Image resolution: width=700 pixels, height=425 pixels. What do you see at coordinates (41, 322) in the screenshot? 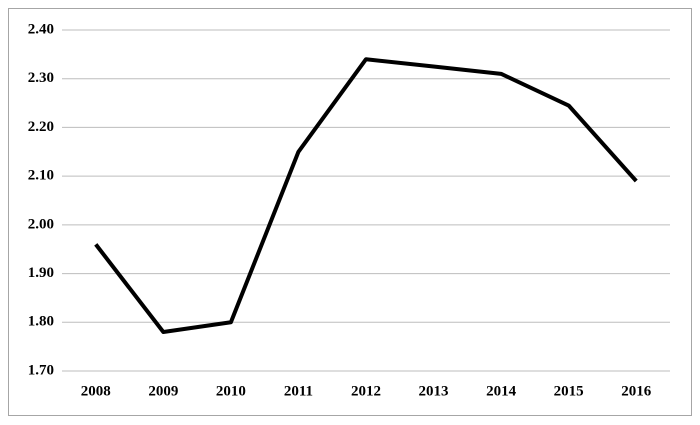
I see `y-tick-label: 1.80` at bounding box center [41, 322].